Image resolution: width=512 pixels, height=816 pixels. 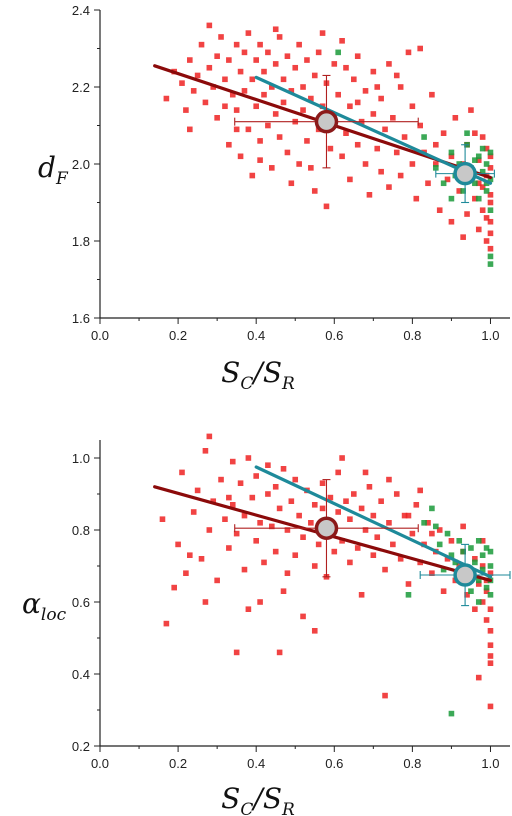 What do you see at coordinates (412, 763) in the screenshot?
I see `x-tick-label: 0.8` at bounding box center [412, 763].